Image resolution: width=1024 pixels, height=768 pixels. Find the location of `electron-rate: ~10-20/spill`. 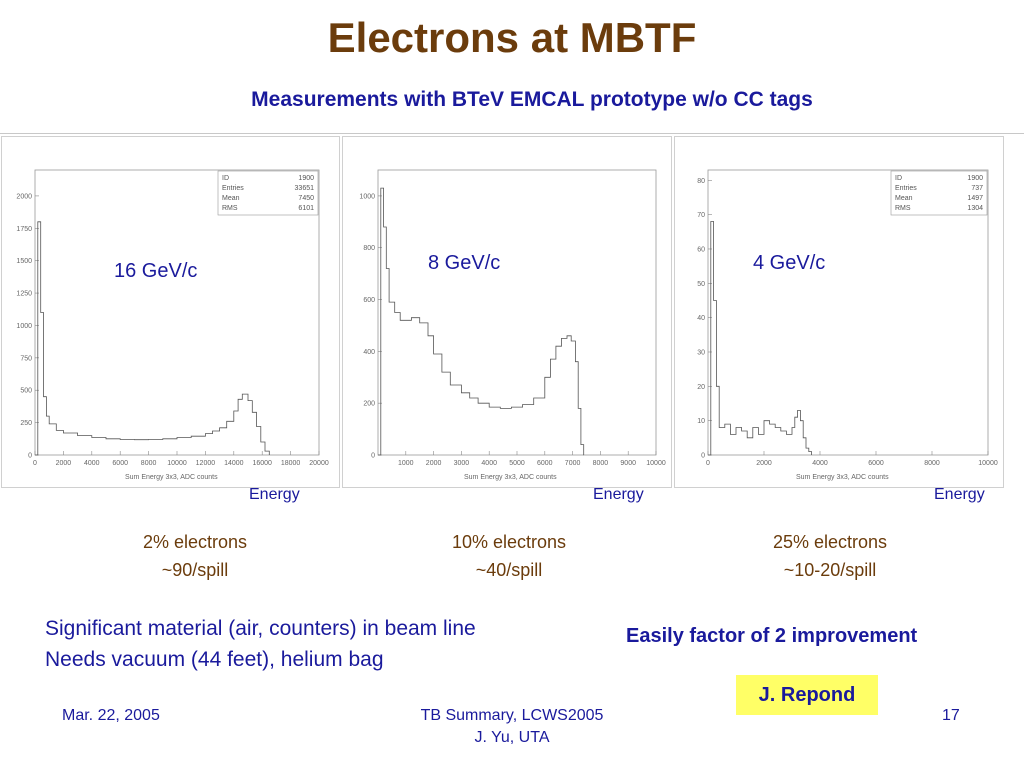

electron-rate: ~10-20/spill is located at coordinates (830, 570).